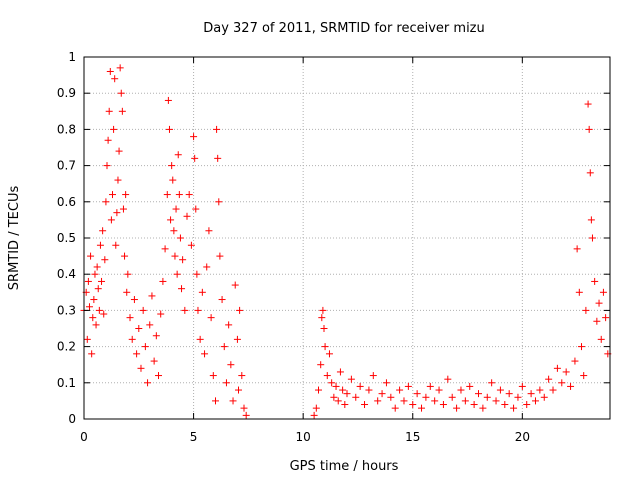 The image size is (640, 480). Describe the element at coordinates (412, 437) in the screenshot. I see `x-tick-label: 15` at that location.